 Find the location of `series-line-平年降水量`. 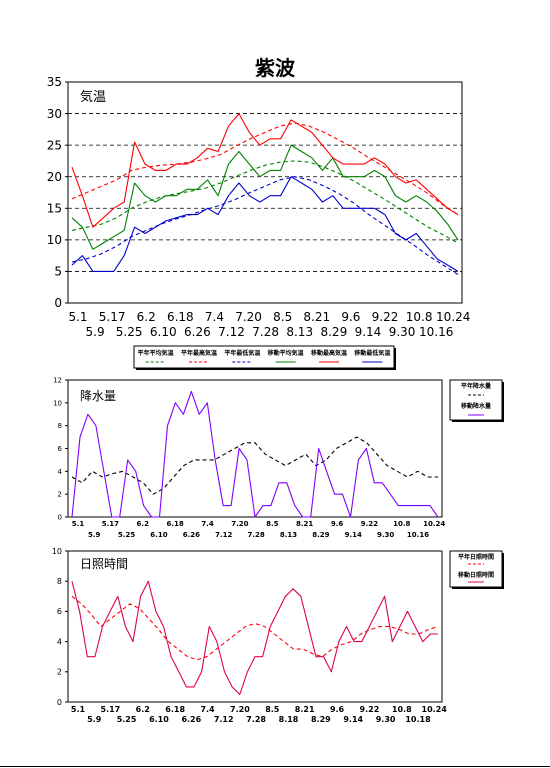

series-line-平年降水量 is located at coordinates (254, 465).